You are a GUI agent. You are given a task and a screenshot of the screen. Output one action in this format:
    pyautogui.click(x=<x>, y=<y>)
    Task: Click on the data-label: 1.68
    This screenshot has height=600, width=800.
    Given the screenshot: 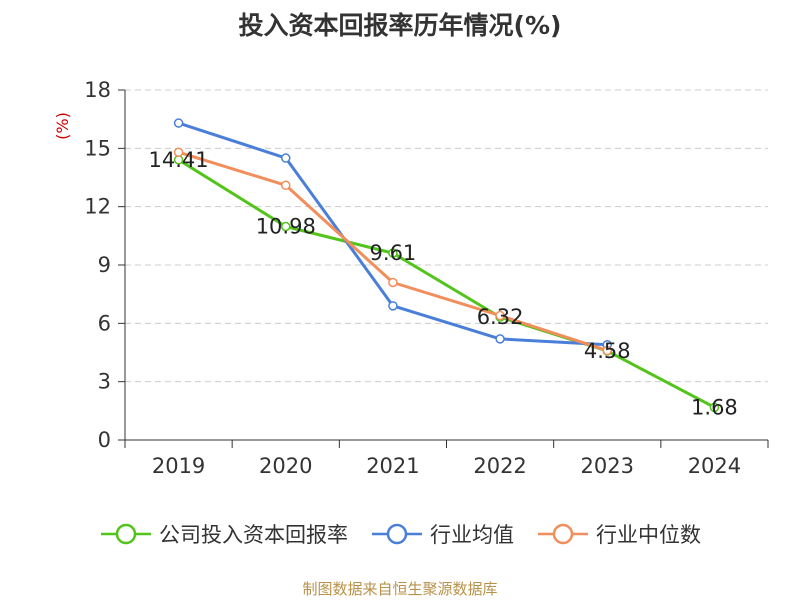 What is the action you would take?
    pyautogui.click(x=714, y=407)
    